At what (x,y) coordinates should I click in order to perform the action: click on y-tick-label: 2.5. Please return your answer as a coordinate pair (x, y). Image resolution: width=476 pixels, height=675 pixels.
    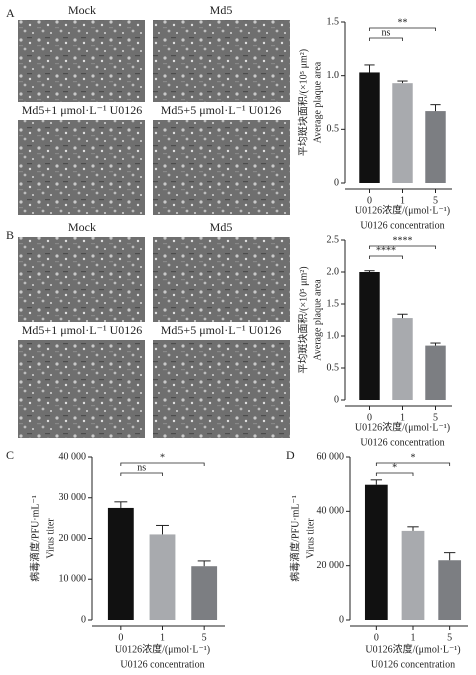
    Looking at the image, I should click on (333, 239).